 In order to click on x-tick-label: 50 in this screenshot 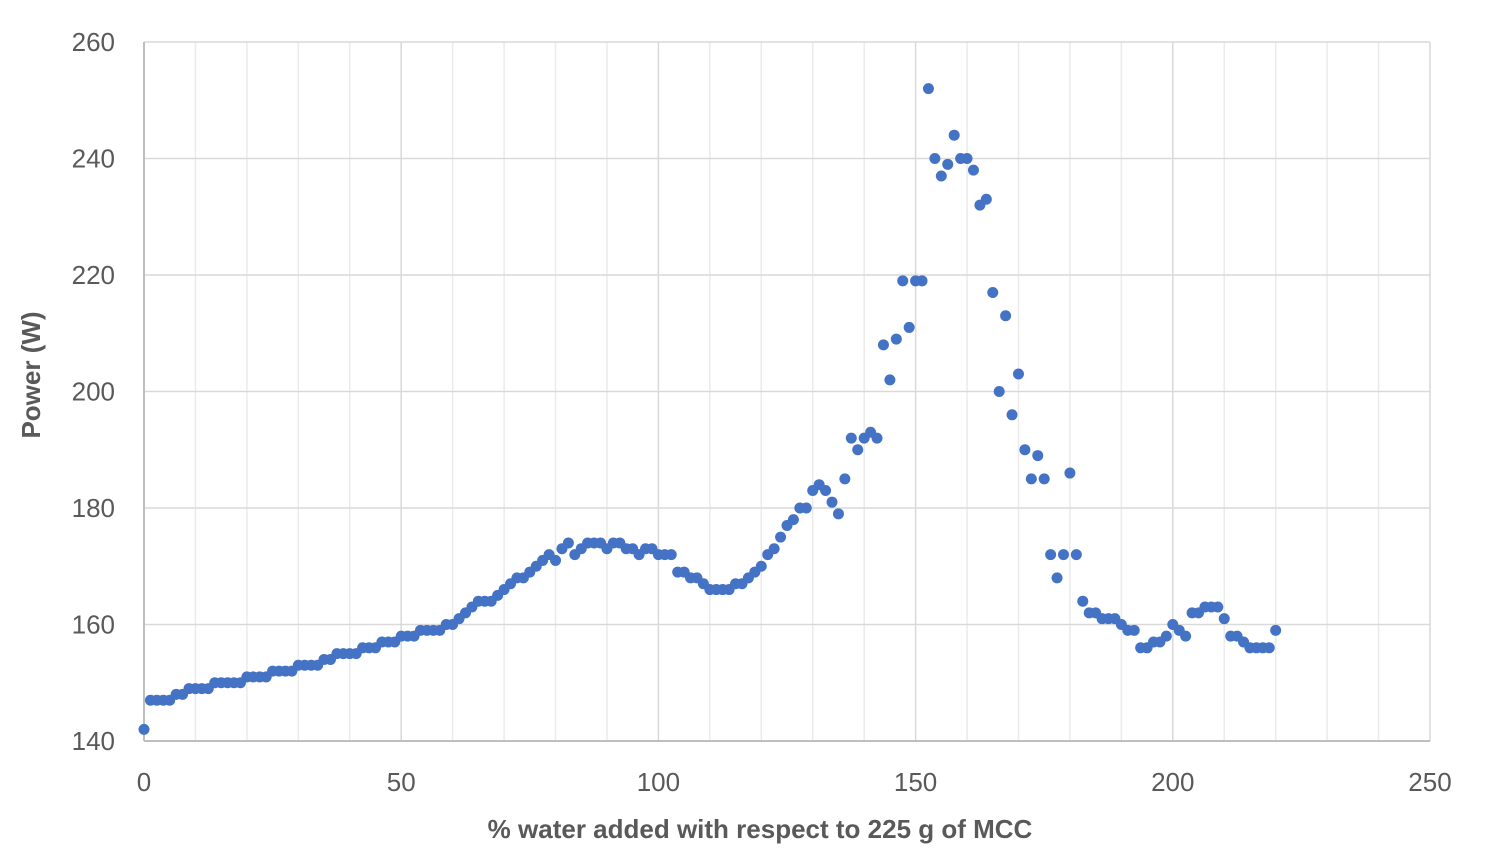, I will do `click(401, 782)`.